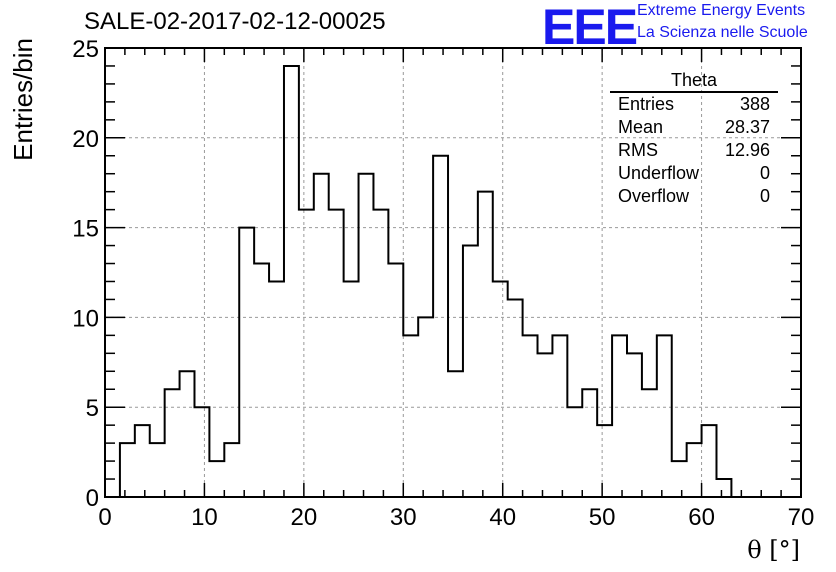  I want to click on stats-label: RMS, so click(638, 150).